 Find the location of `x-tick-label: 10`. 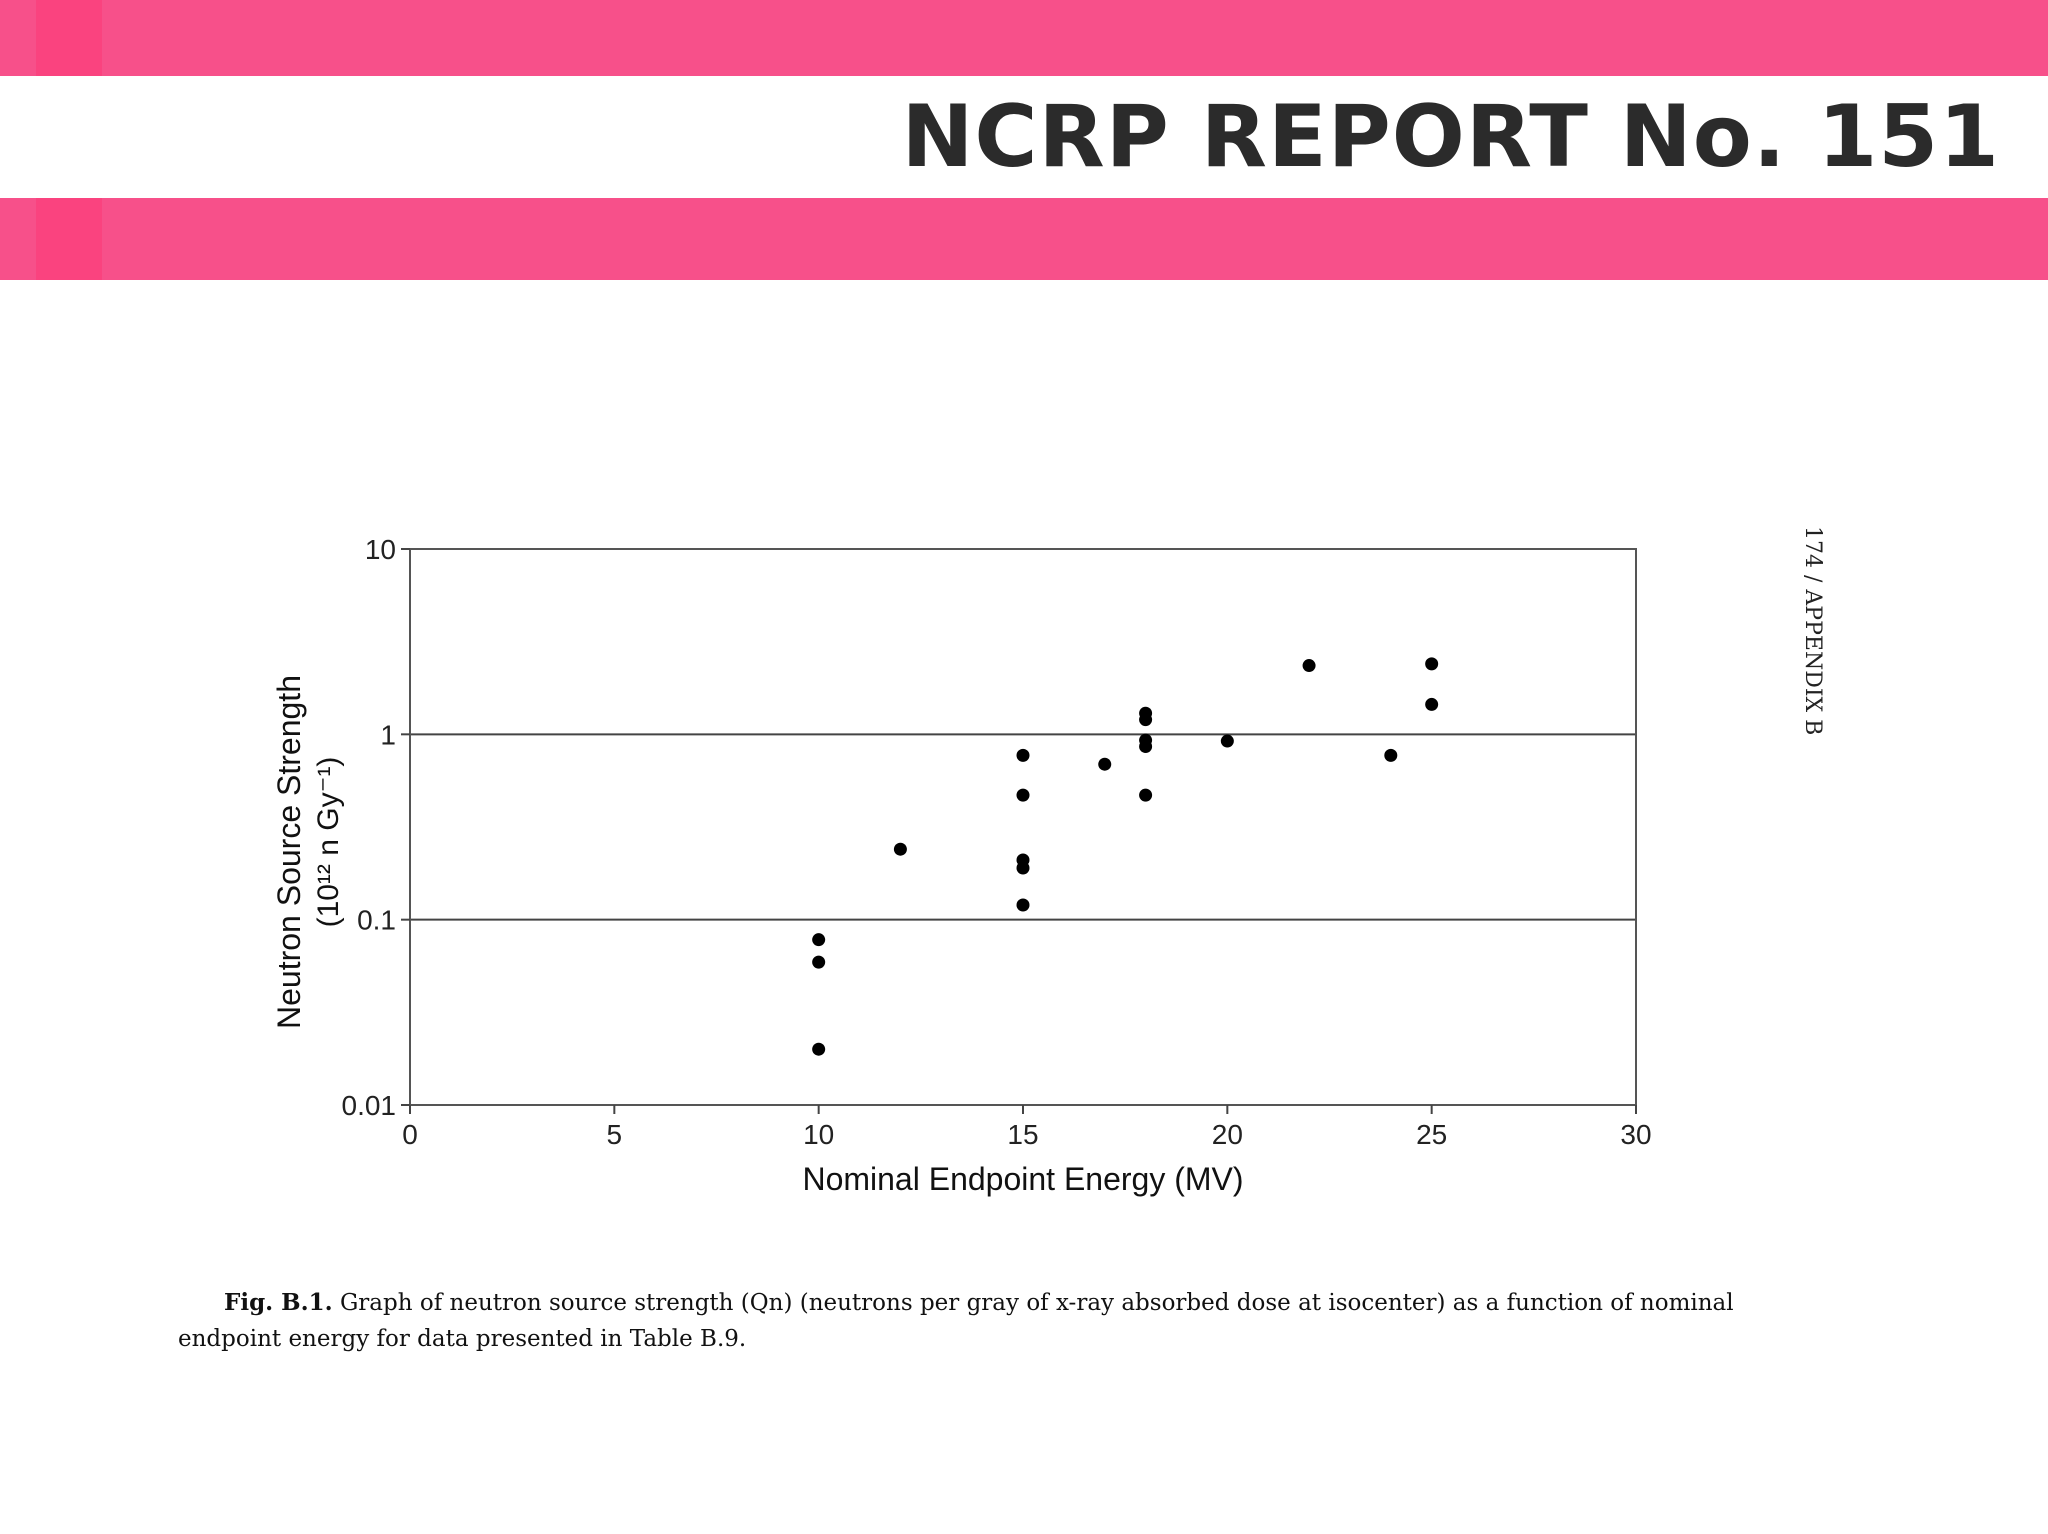

x-tick-label: 10 is located at coordinates (818, 1134).